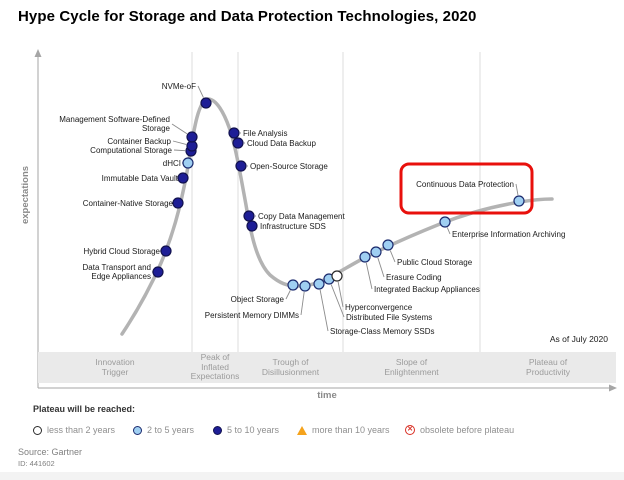 The image size is (624, 480). What do you see at coordinates (381, 267) in the screenshot?
I see `leader-erasure-coding` at bounding box center [381, 267].